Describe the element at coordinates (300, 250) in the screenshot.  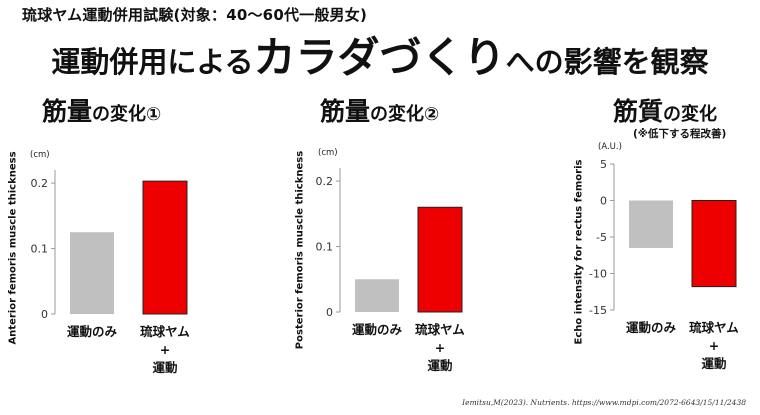
I see `panel-2-y-axis-label: Posterior femoris muscle thickness` at that location.